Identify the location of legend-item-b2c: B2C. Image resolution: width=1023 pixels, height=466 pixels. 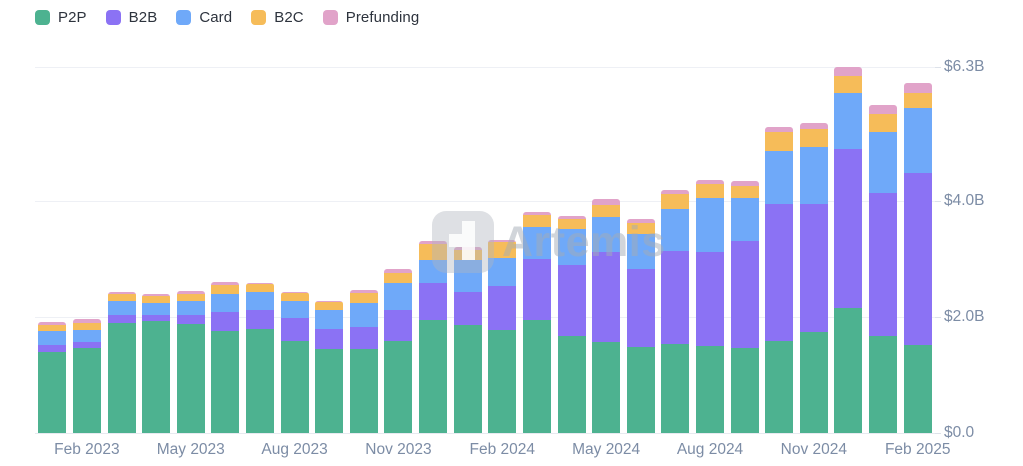
(277, 17).